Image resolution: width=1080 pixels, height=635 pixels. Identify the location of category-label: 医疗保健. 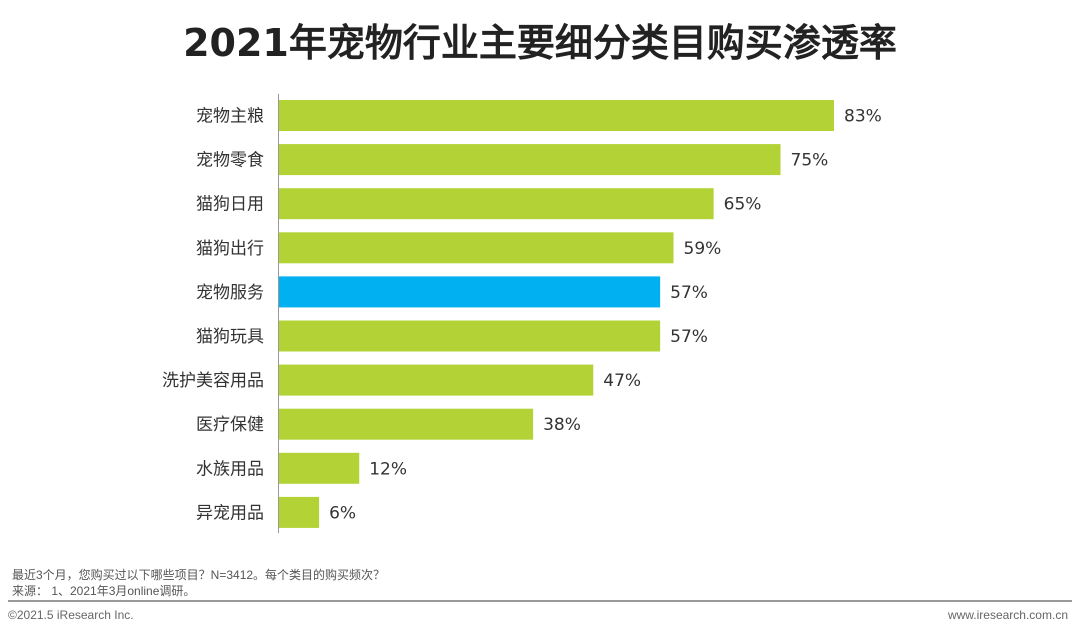
(230, 425).